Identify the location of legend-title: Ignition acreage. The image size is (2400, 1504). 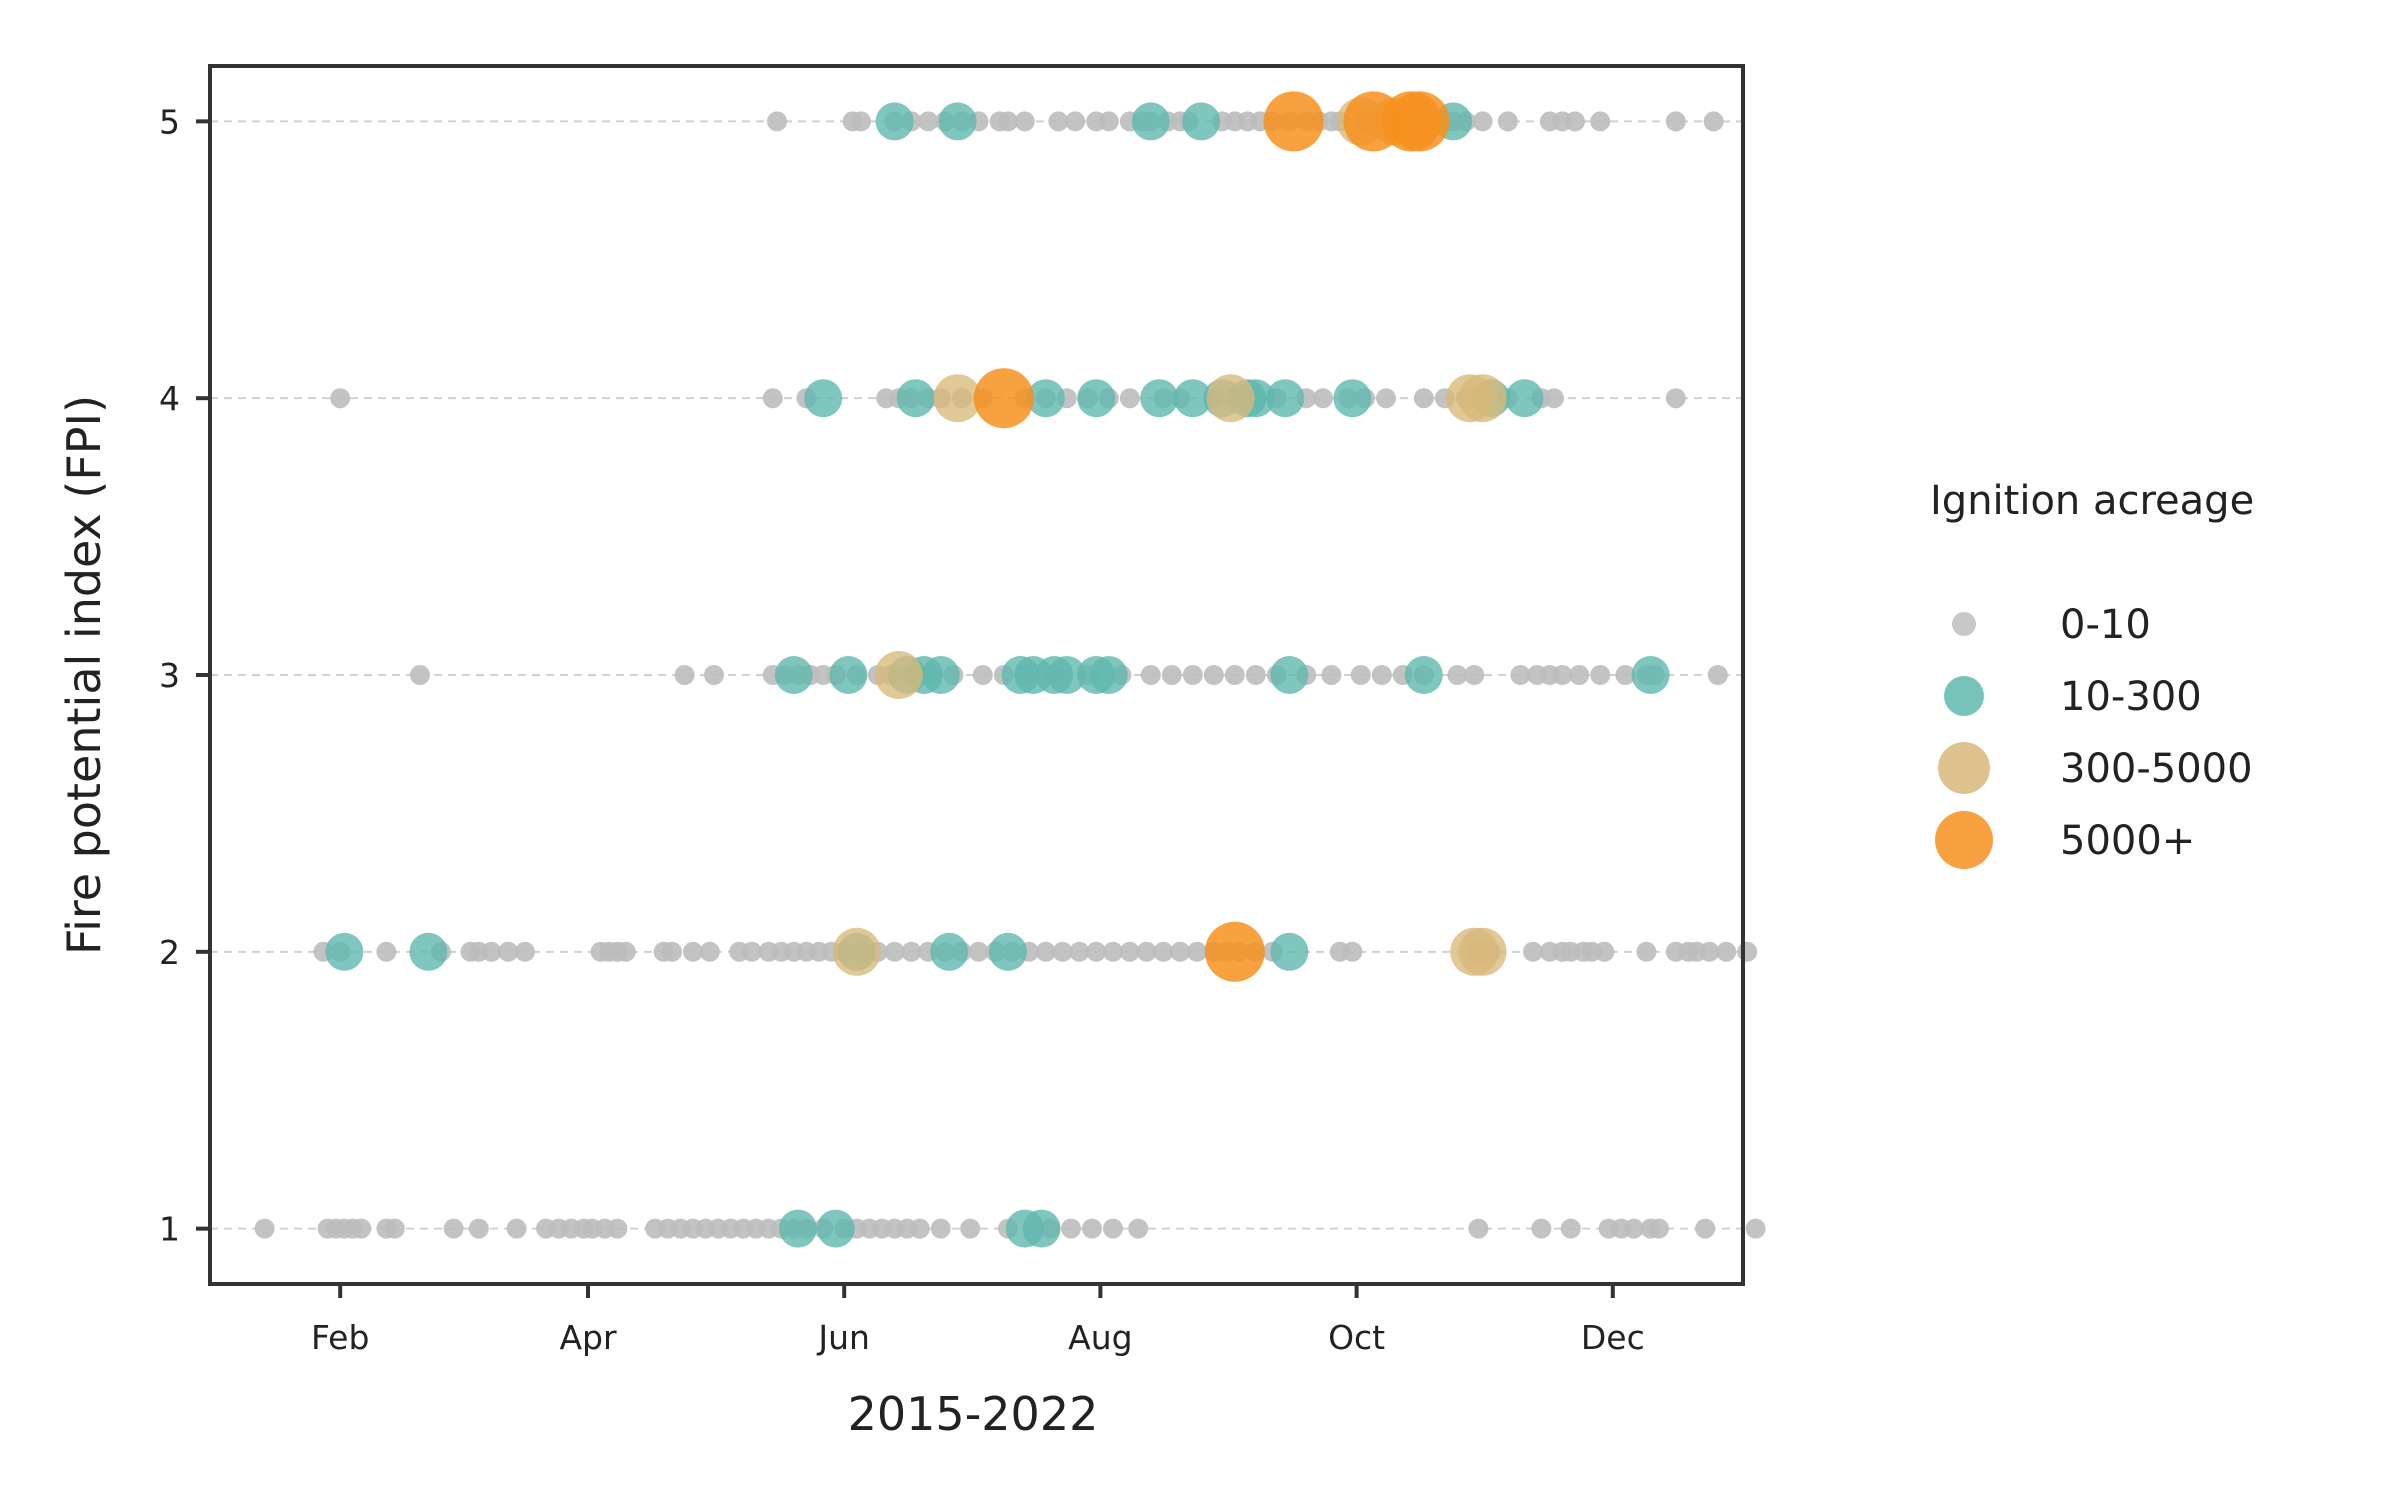
(2092, 501).